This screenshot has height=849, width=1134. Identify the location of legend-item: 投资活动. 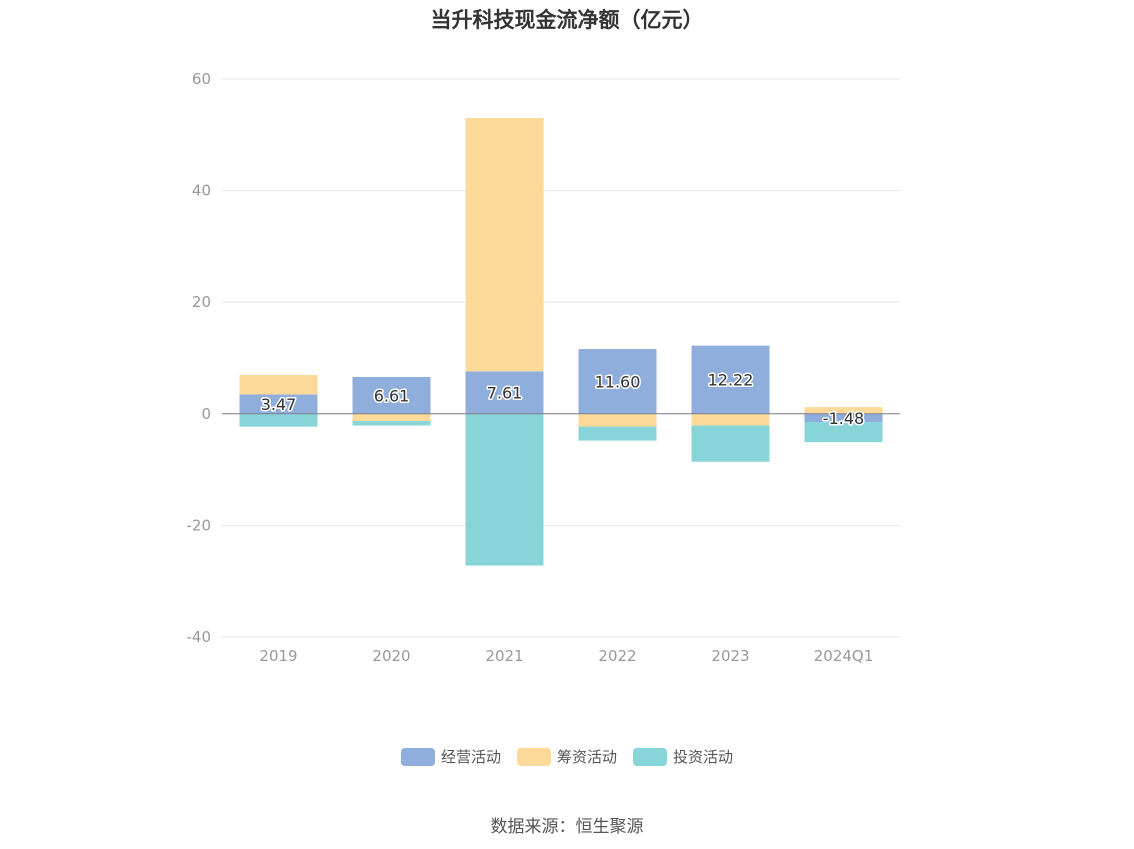
(683, 756).